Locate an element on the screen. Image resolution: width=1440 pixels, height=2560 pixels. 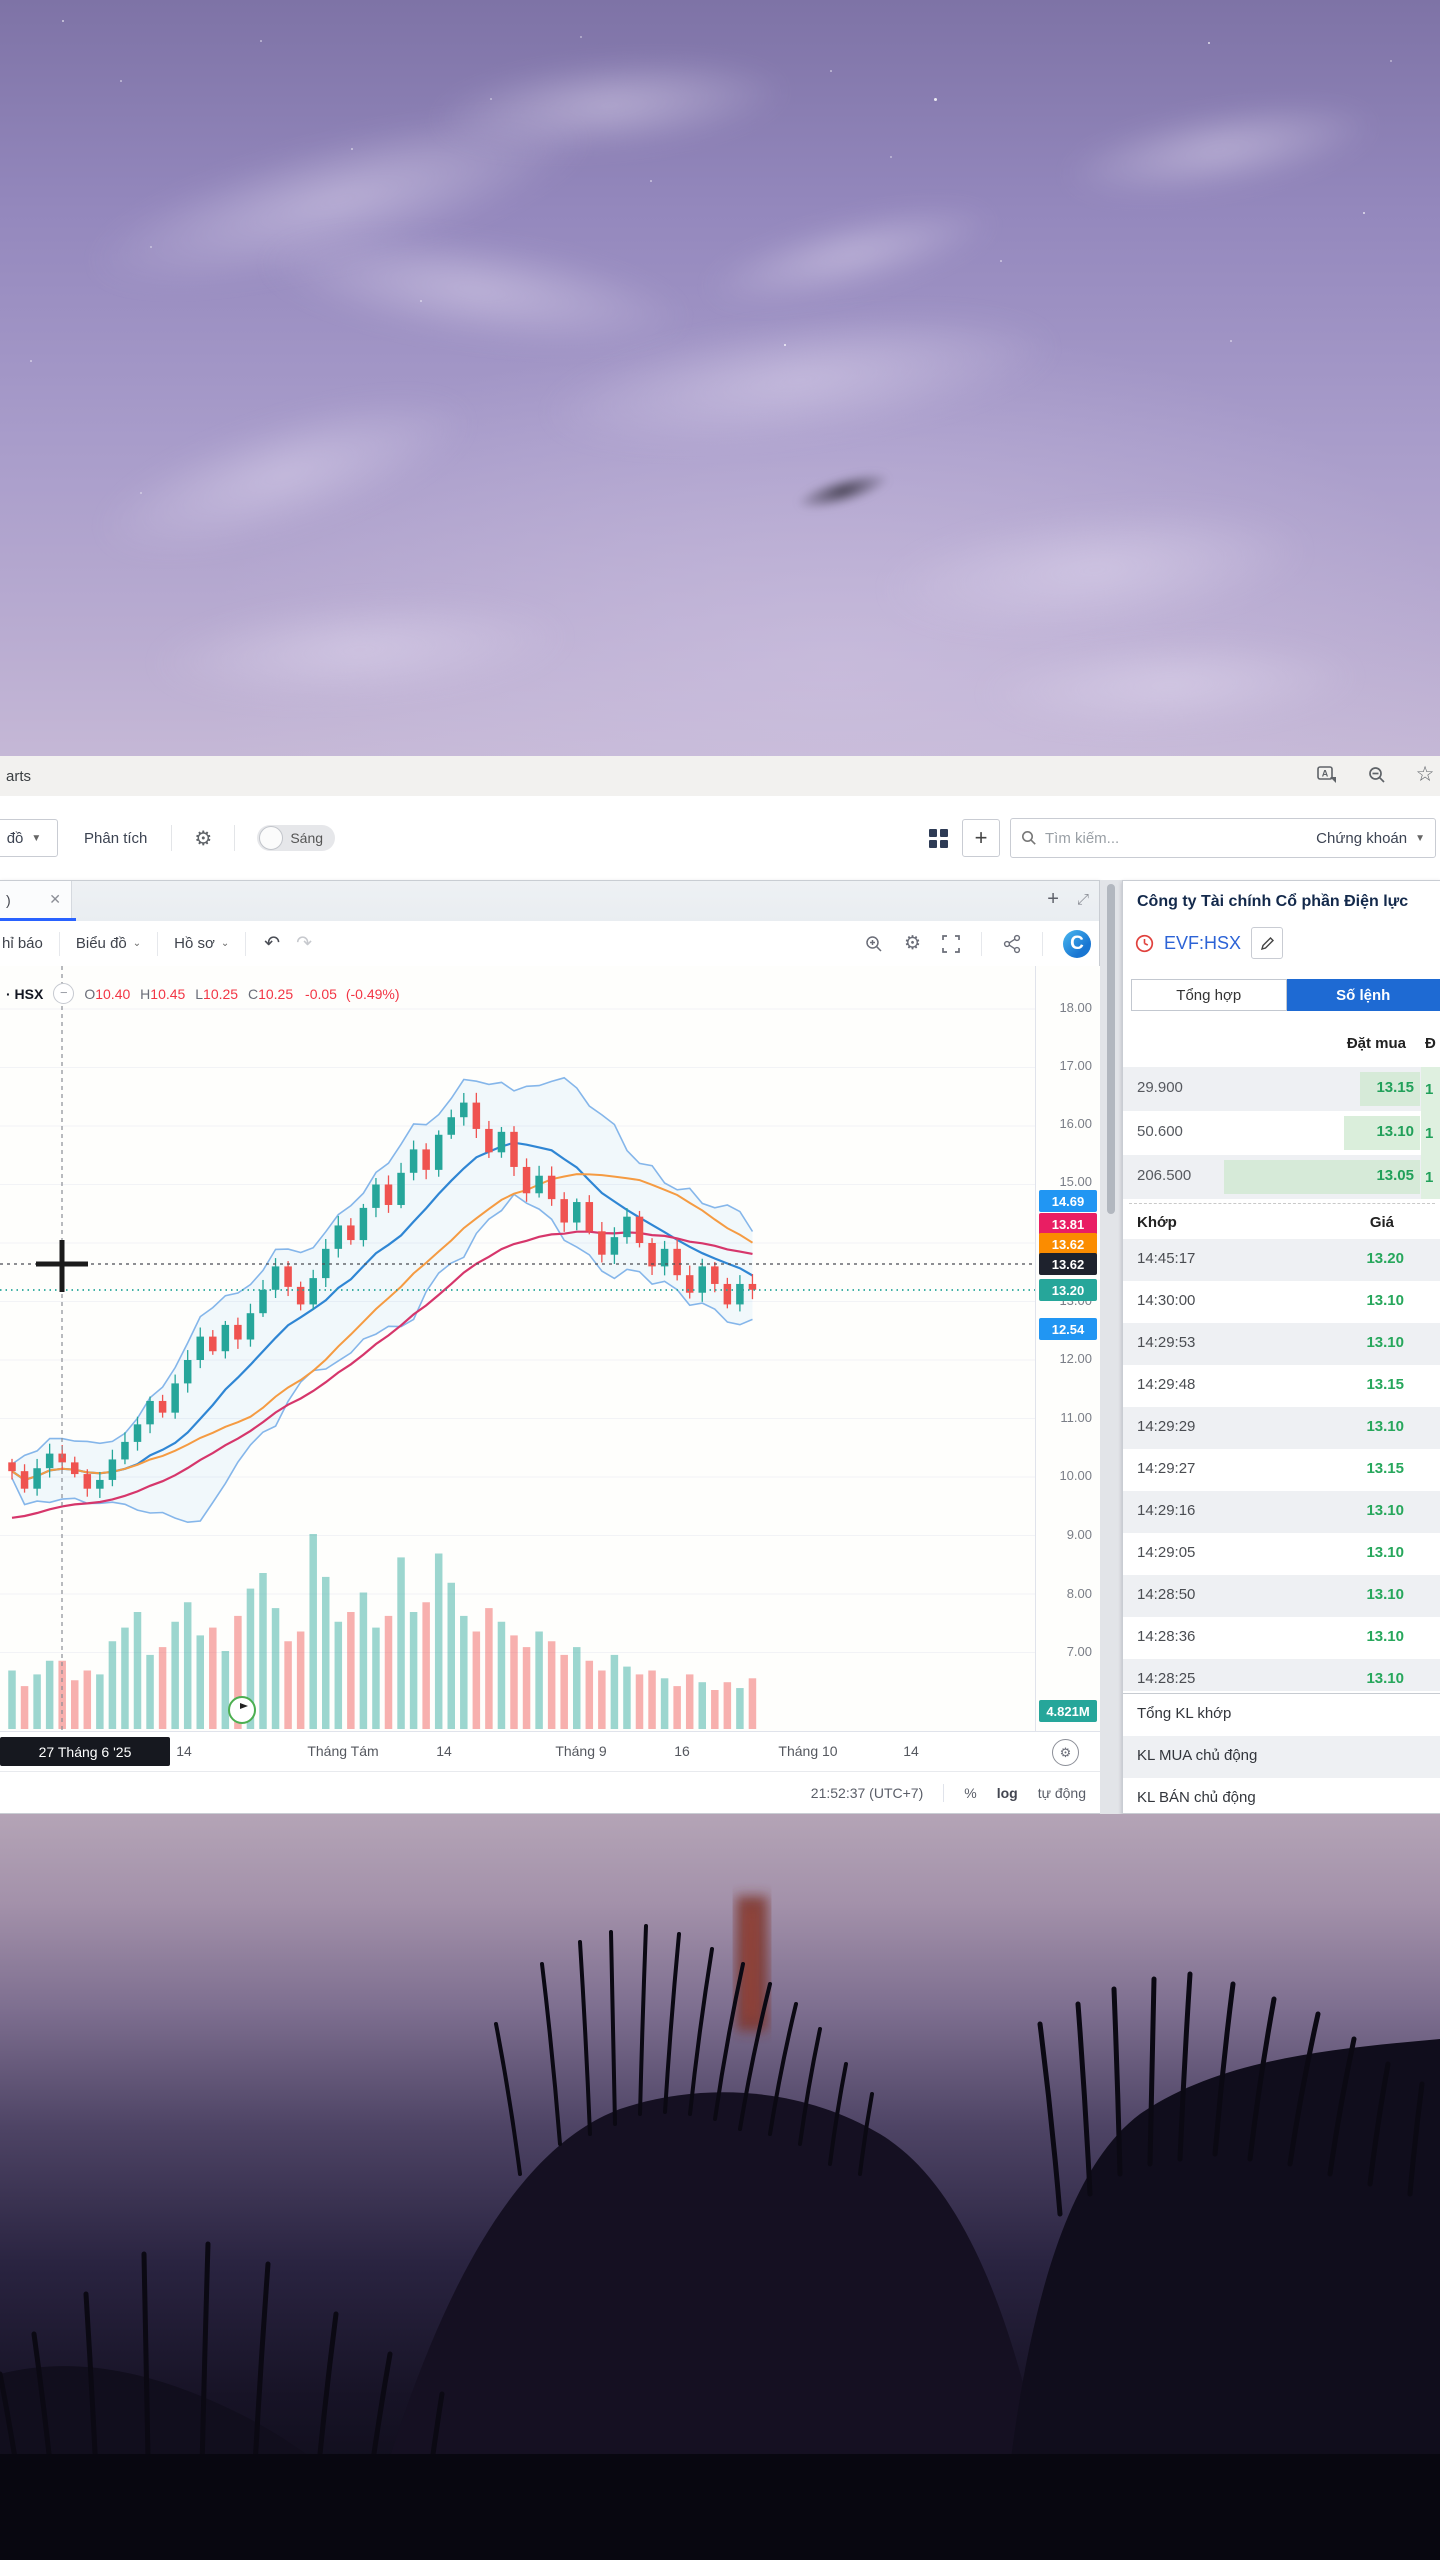
collapse-window-icon: ⤢ is located at coordinates (1082, 899).